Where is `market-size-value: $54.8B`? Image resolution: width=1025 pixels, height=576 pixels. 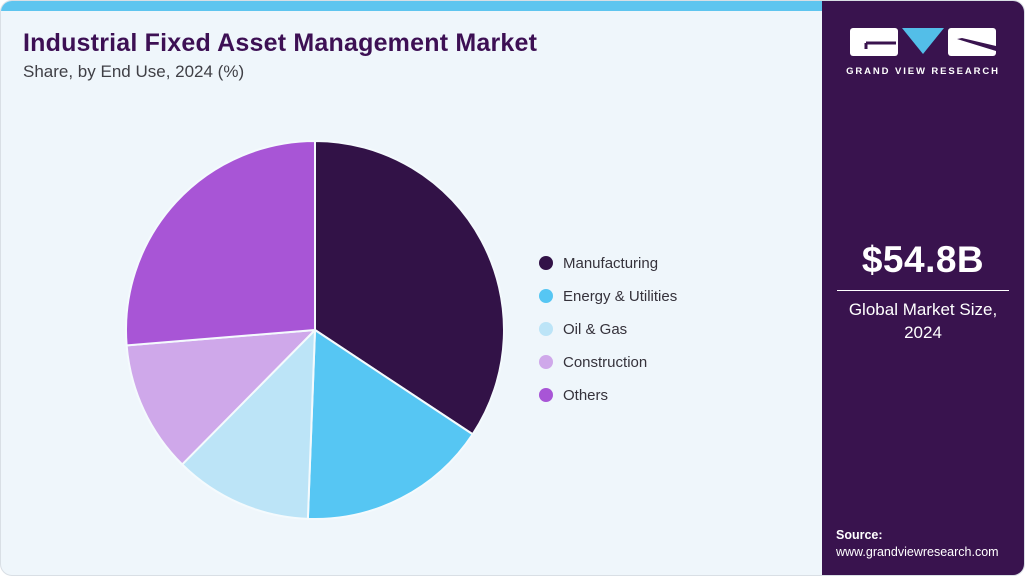 market-size-value: $54.8B is located at coordinates (923, 259).